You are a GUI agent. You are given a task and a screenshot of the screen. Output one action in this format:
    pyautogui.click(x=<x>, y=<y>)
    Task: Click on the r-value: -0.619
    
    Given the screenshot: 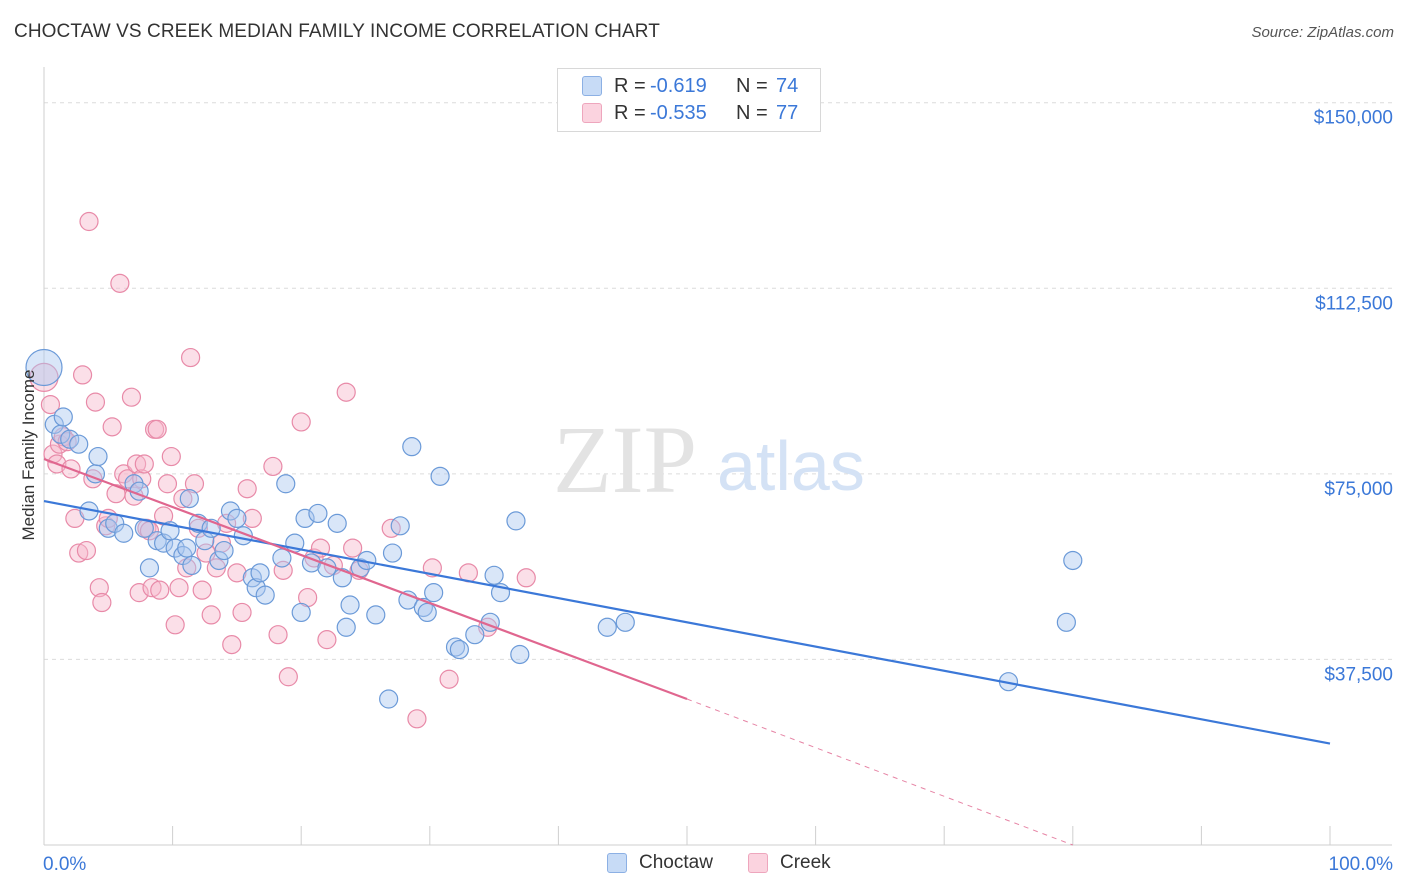 What is the action you would take?
    pyautogui.click(x=678, y=85)
    